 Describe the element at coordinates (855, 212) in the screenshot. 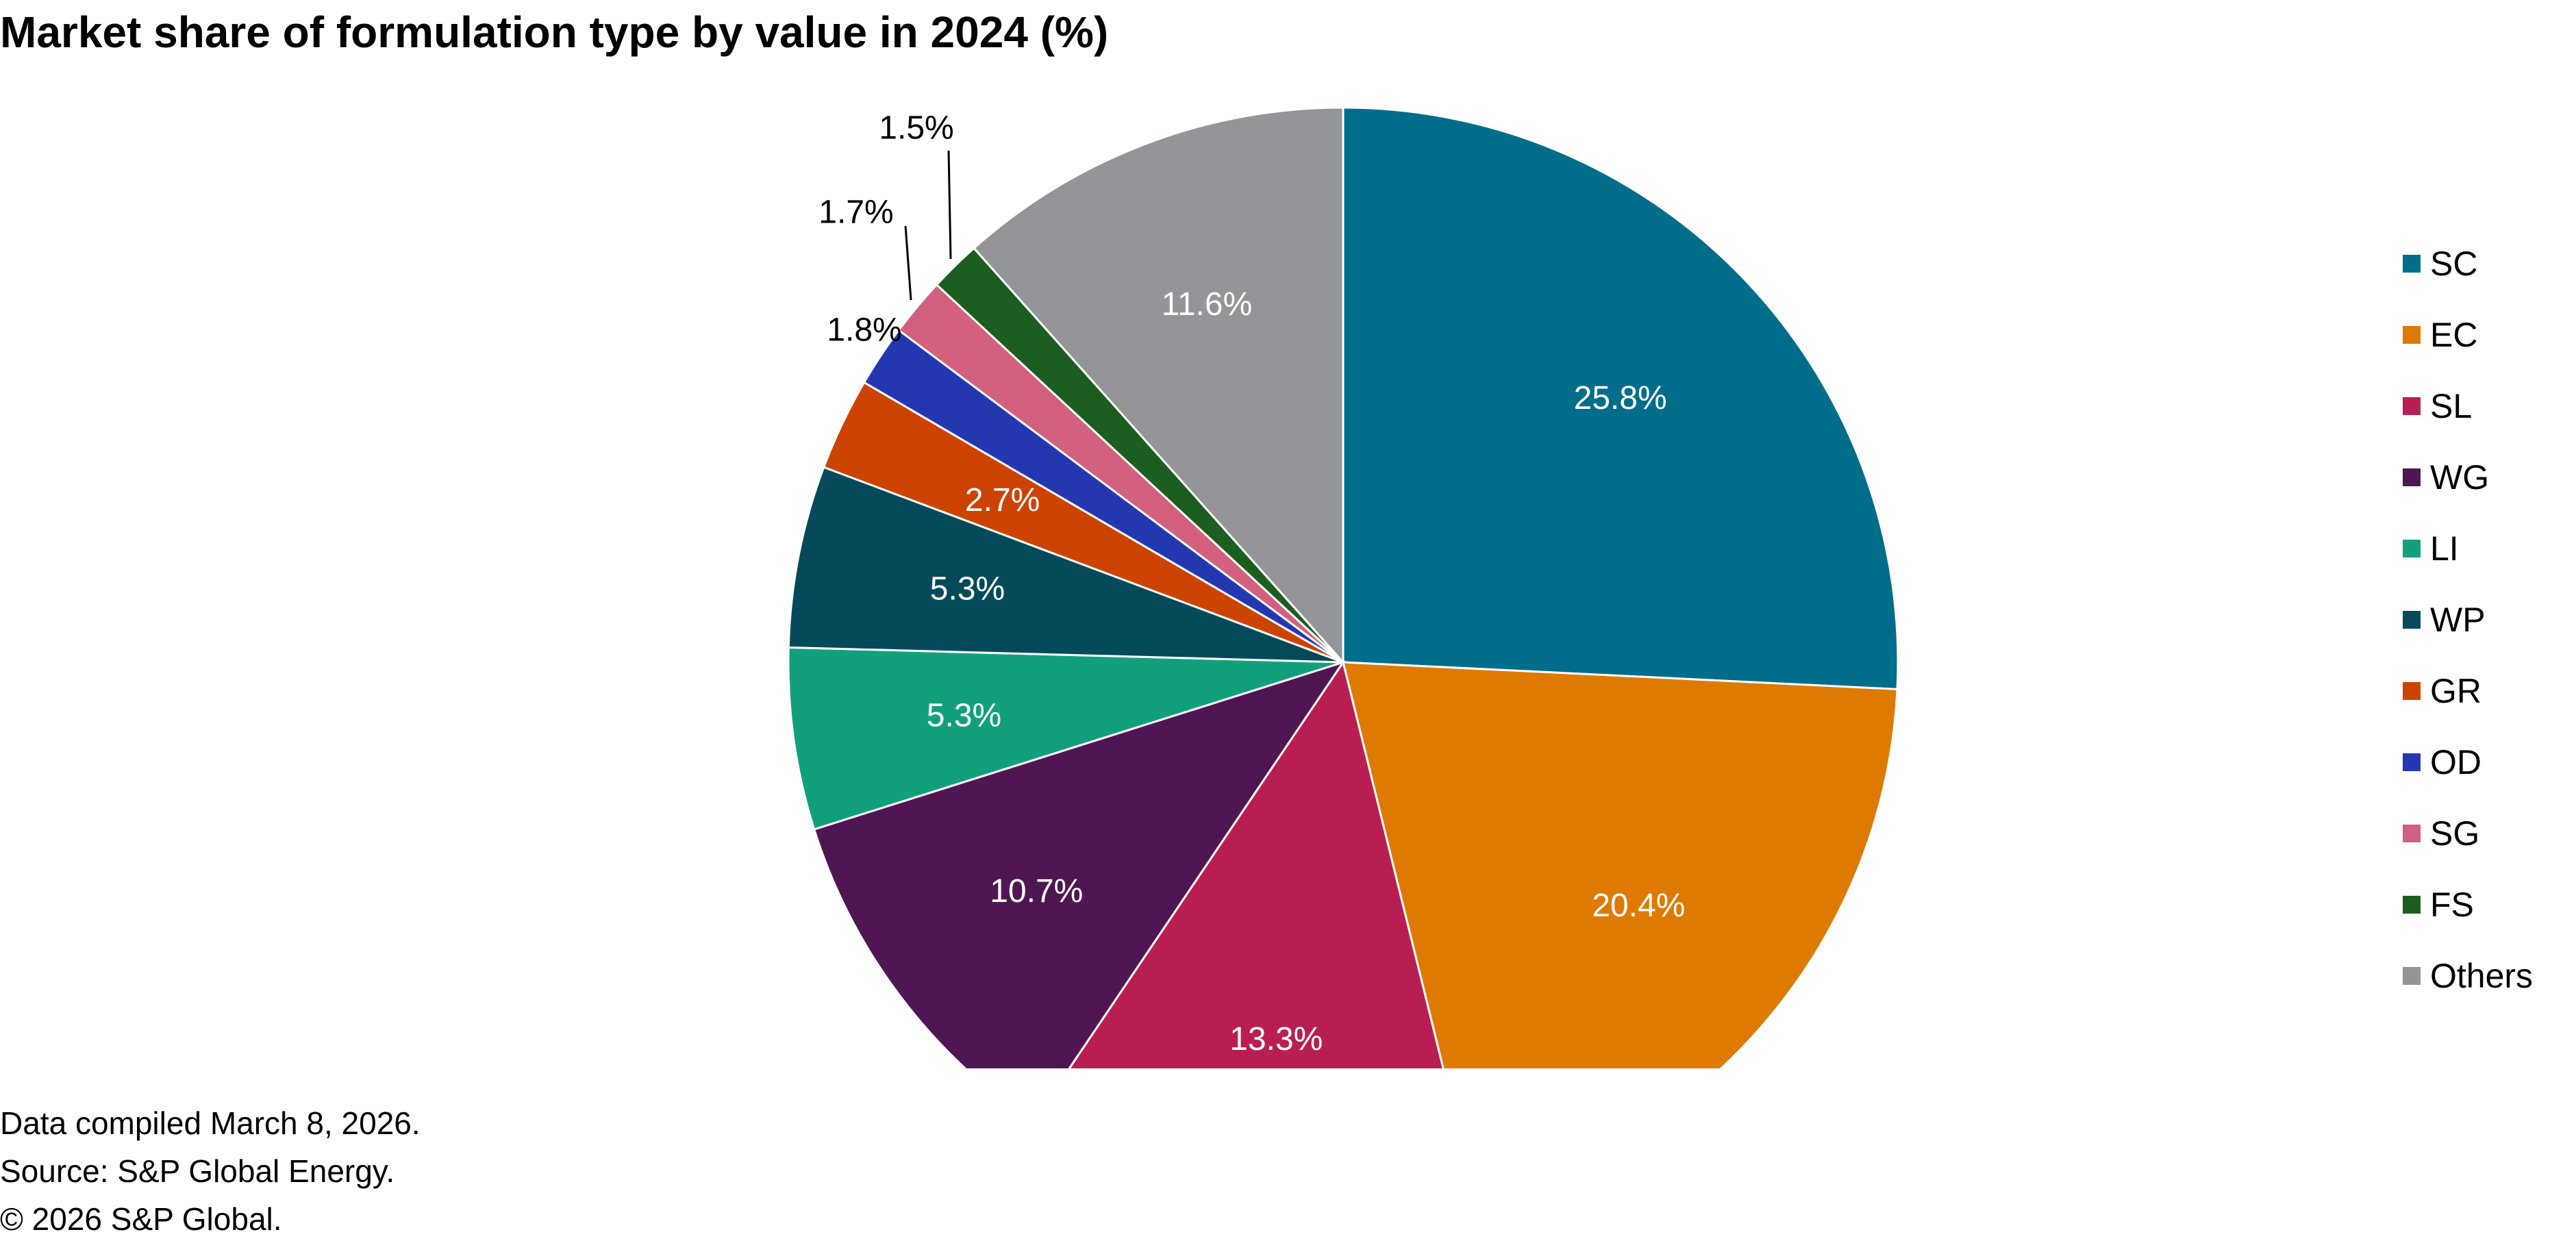

I see `data-label-sg: 1.7%` at that location.